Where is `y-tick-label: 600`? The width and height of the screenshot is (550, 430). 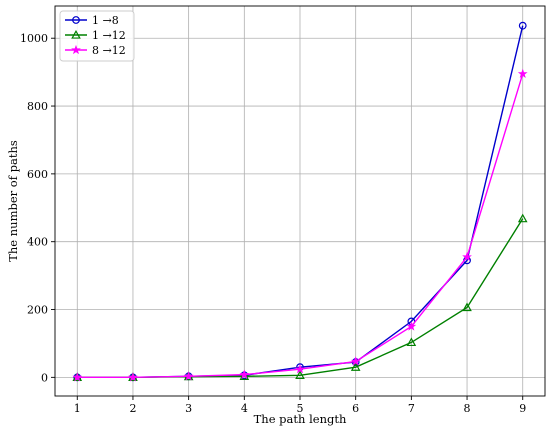 y-tick-label: 600 is located at coordinates (37, 174).